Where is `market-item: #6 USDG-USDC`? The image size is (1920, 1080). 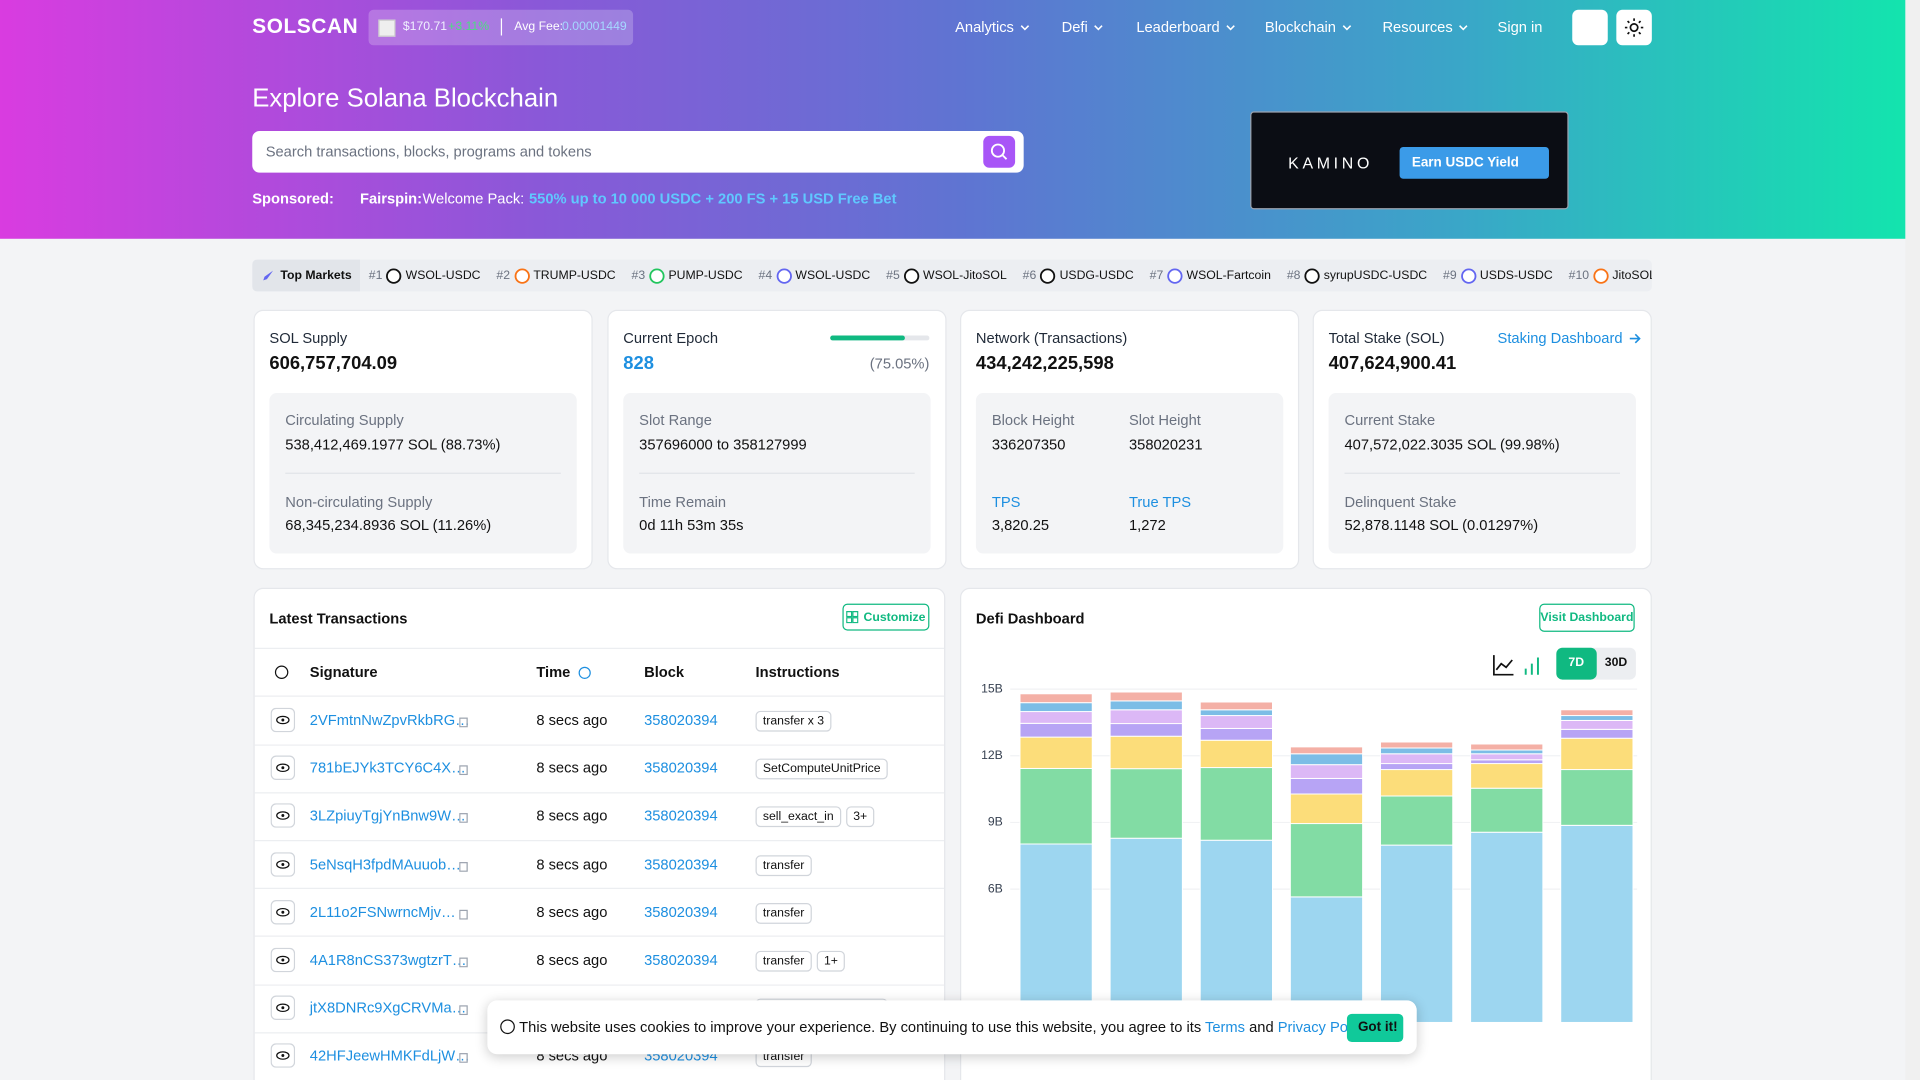
market-item: #6 USDG-USDC is located at coordinates (1078, 275).